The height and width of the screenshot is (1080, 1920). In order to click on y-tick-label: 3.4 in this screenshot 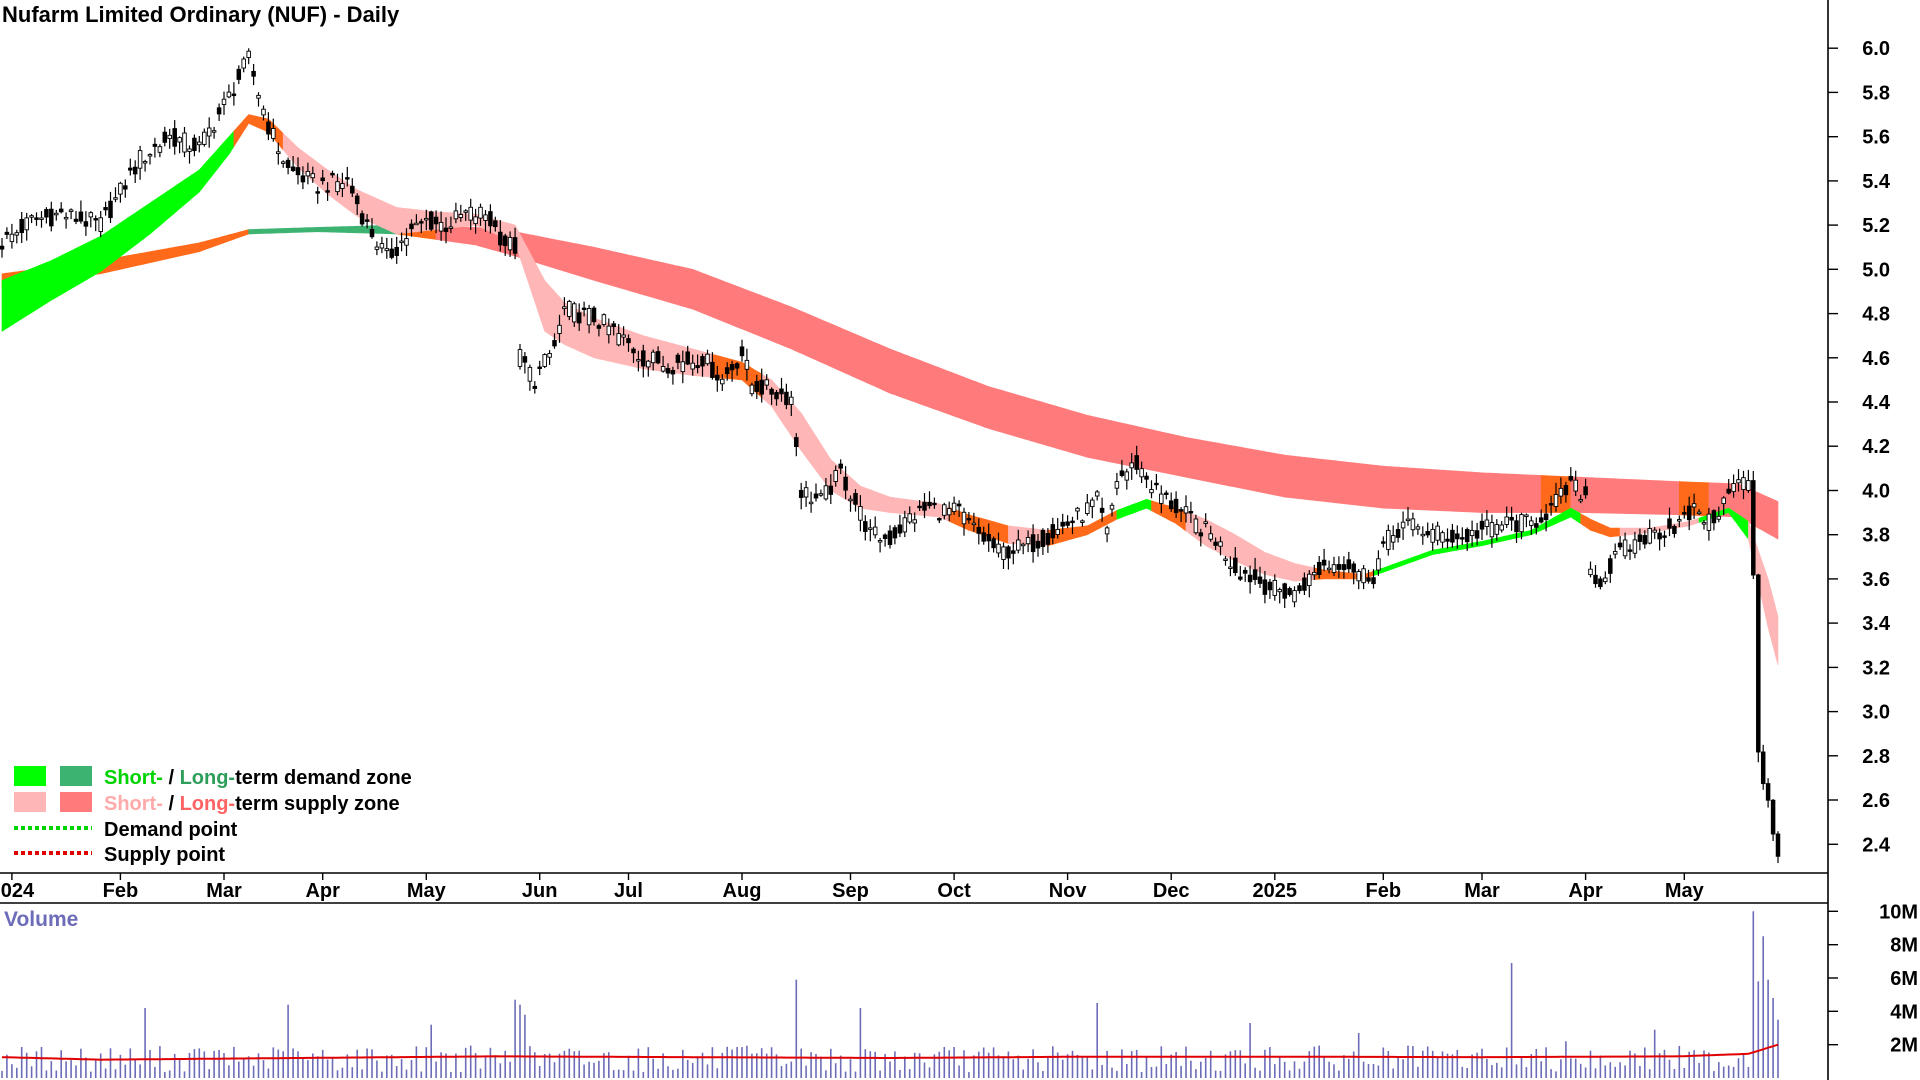, I will do `click(1876, 624)`.